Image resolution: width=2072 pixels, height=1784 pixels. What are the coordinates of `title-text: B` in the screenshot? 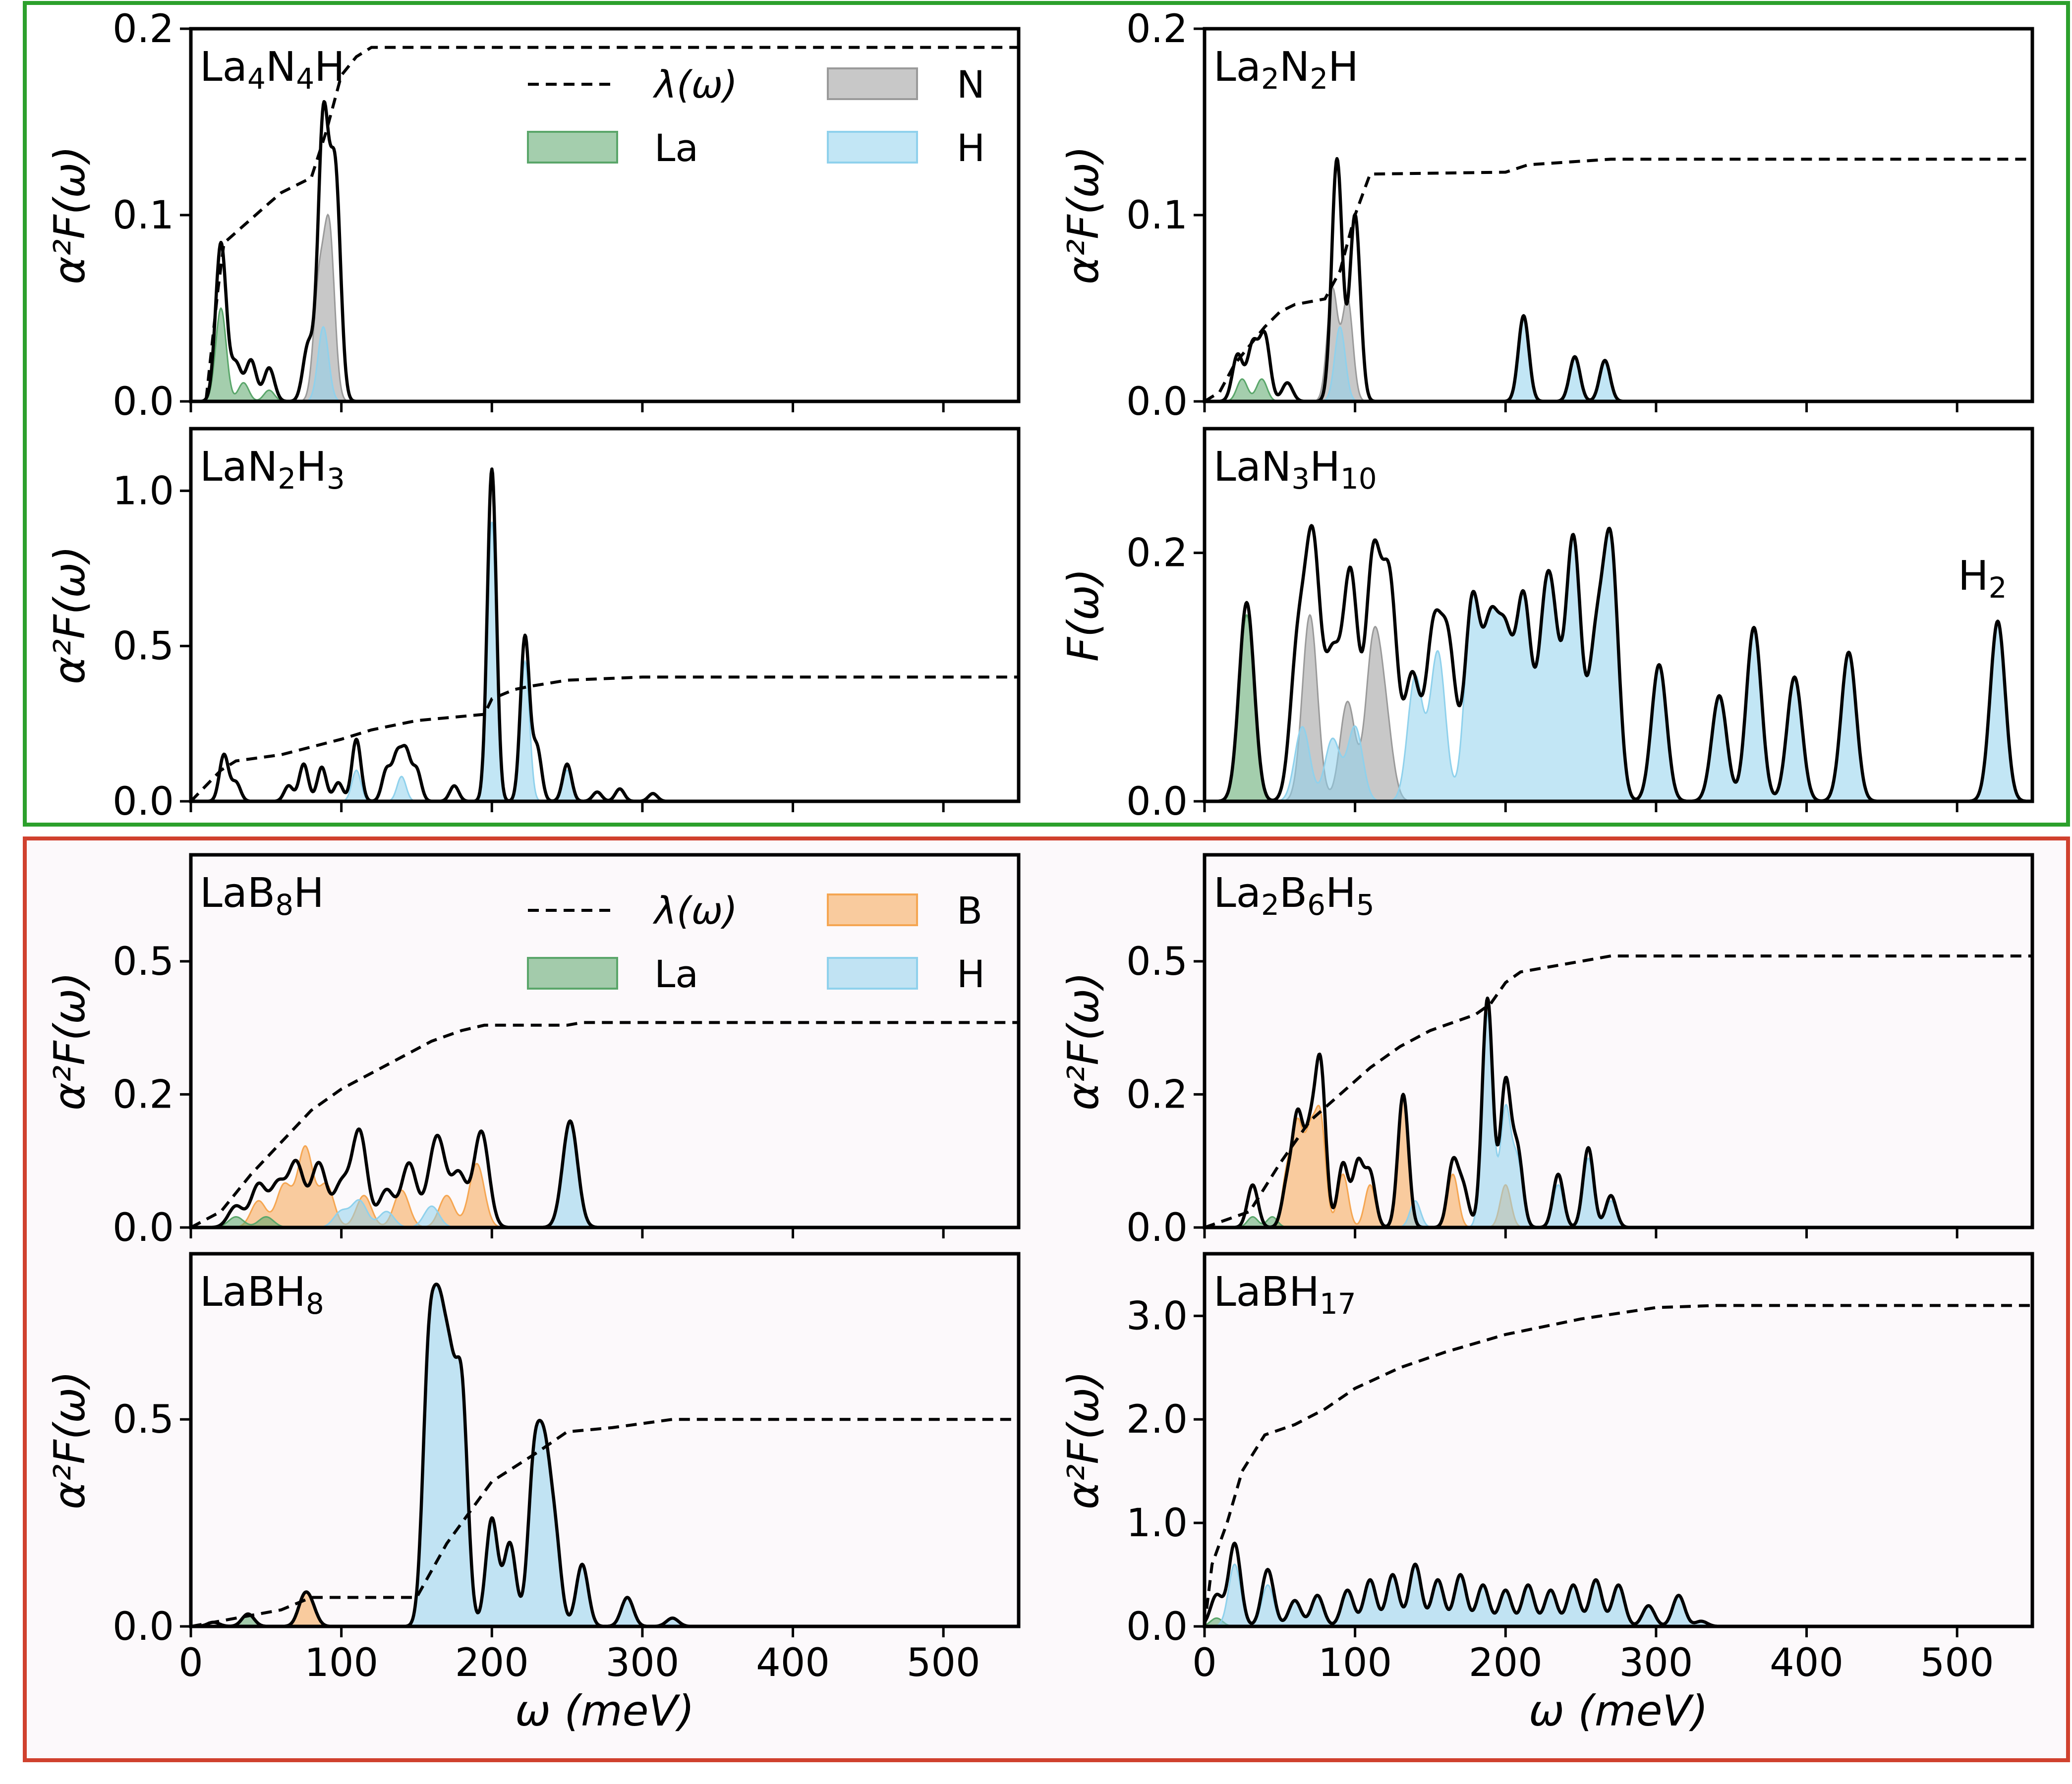 It's located at (1293, 894).